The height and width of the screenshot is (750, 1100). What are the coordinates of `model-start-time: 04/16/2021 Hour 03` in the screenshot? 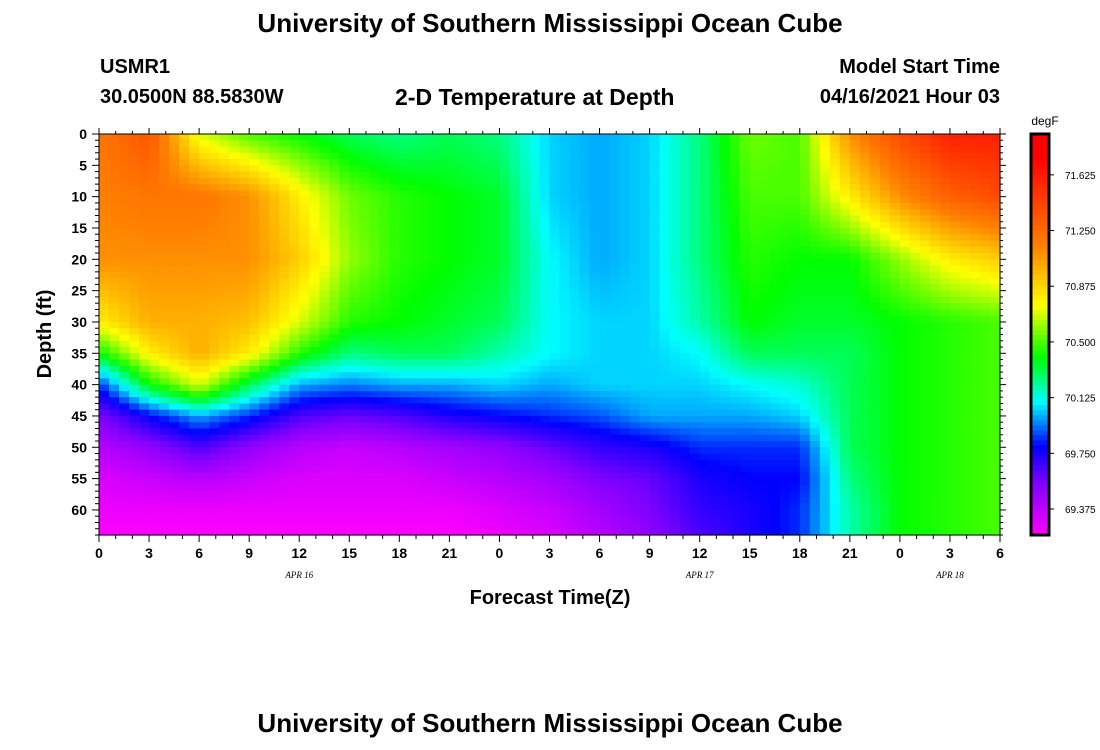 It's located at (909, 97).